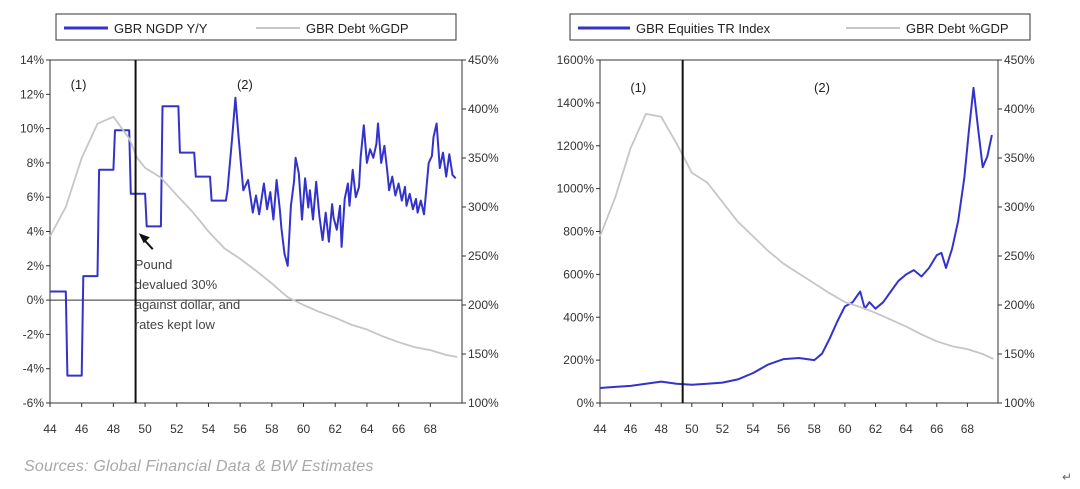 This screenshot has width=1080, height=489. Describe the element at coordinates (576, 146) in the screenshot. I see `y-left-tick-label: 1200%` at that location.